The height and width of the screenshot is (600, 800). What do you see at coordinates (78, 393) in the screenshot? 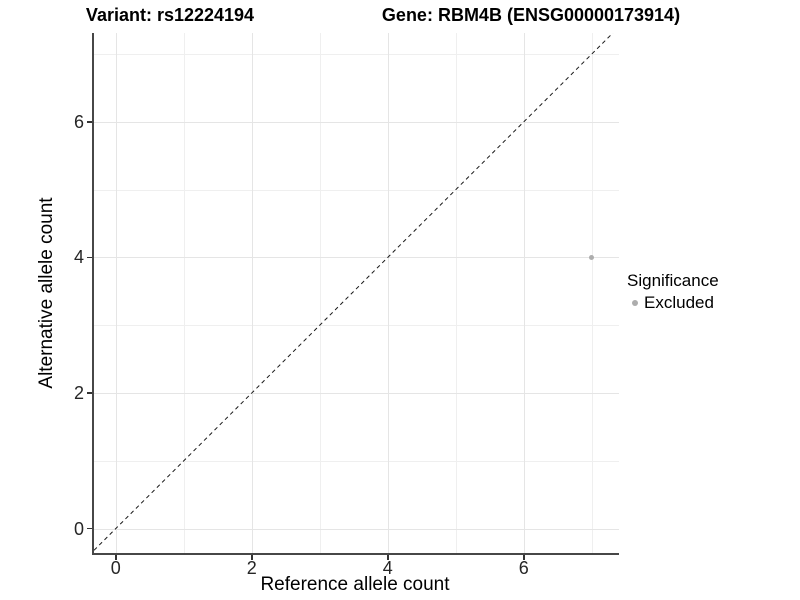
I see `y-tick-label: 2` at bounding box center [78, 393].